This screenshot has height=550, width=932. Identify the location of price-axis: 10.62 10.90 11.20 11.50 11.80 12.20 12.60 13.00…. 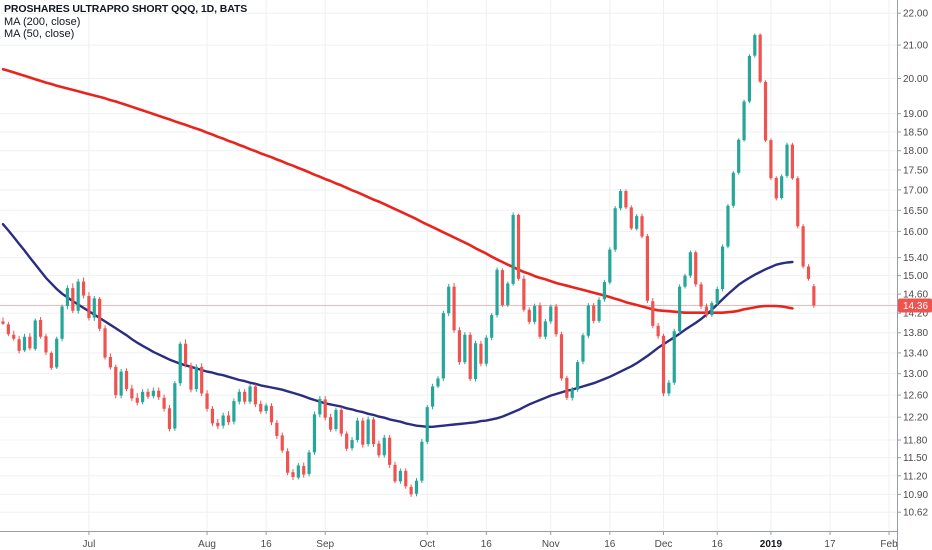
(912, 275).